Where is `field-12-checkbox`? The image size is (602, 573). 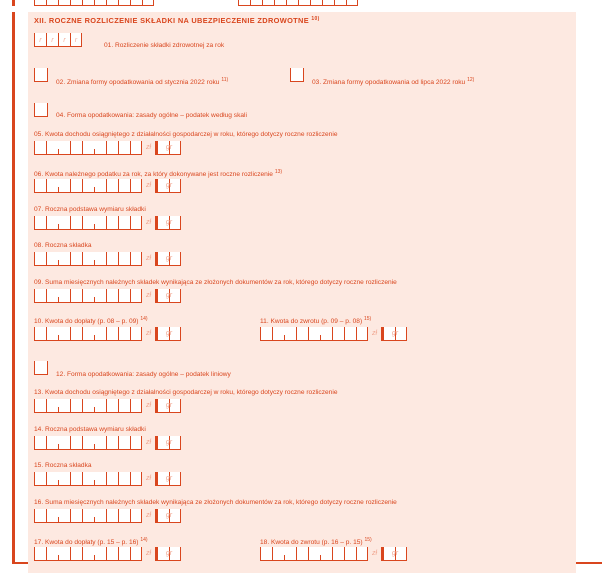 field-12-checkbox is located at coordinates (41, 368).